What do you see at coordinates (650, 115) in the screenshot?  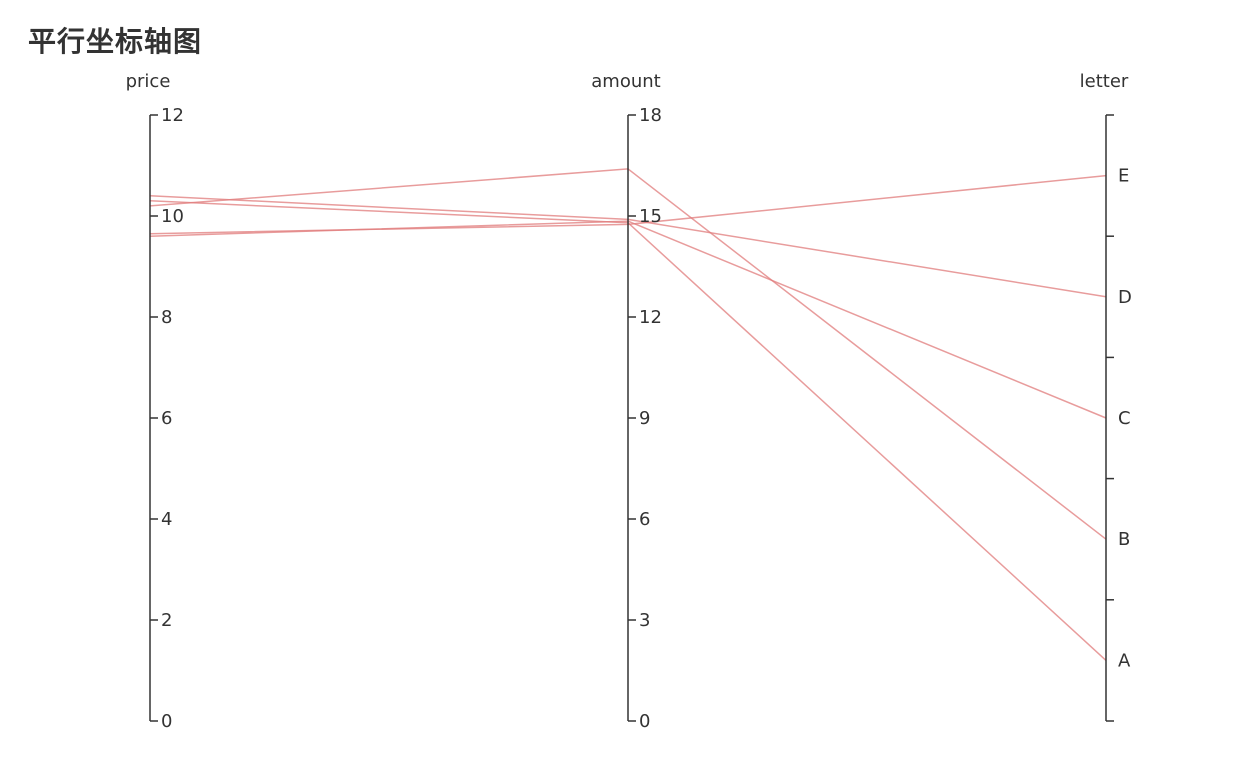 I see `tick-label: 18` at bounding box center [650, 115].